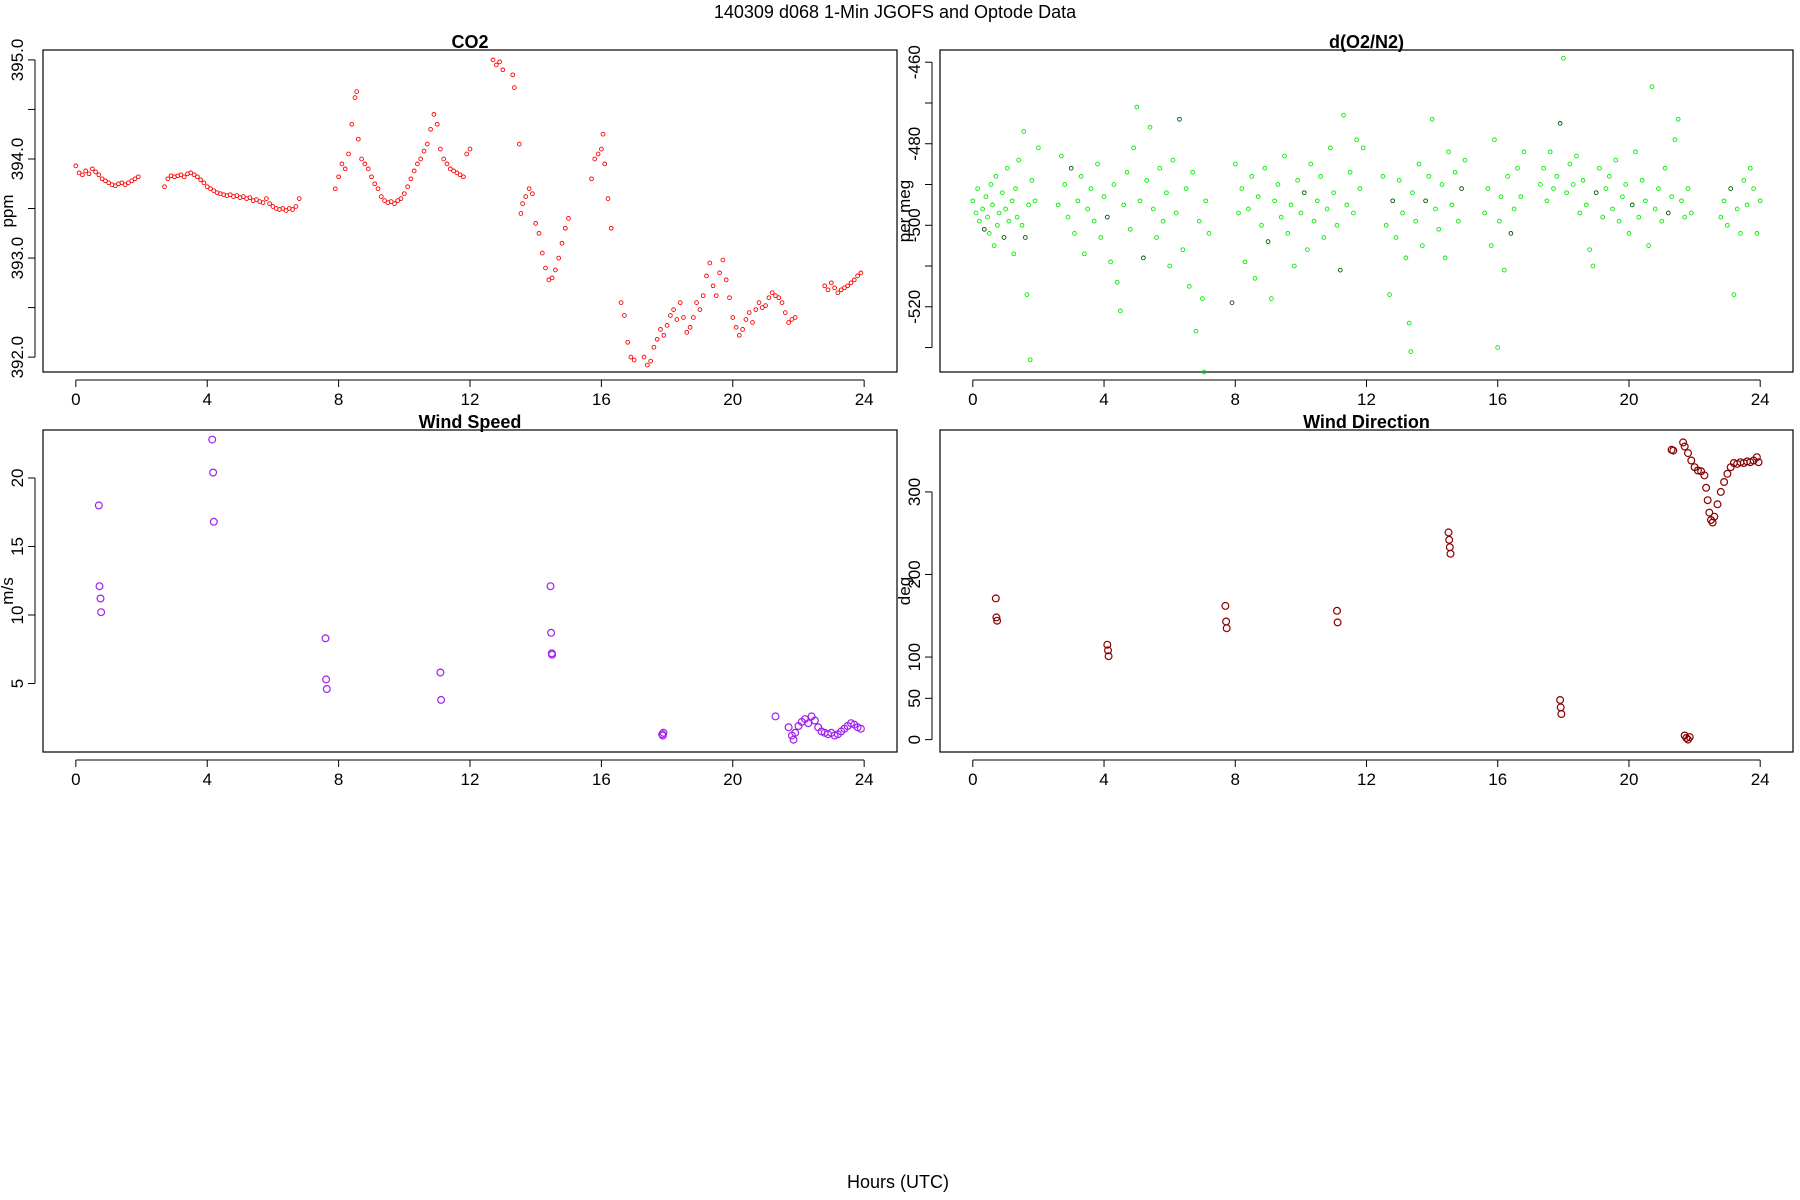  What do you see at coordinates (1366, 779) in the screenshot?
I see `x-tick-label: 12` at bounding box center [1366, 779].